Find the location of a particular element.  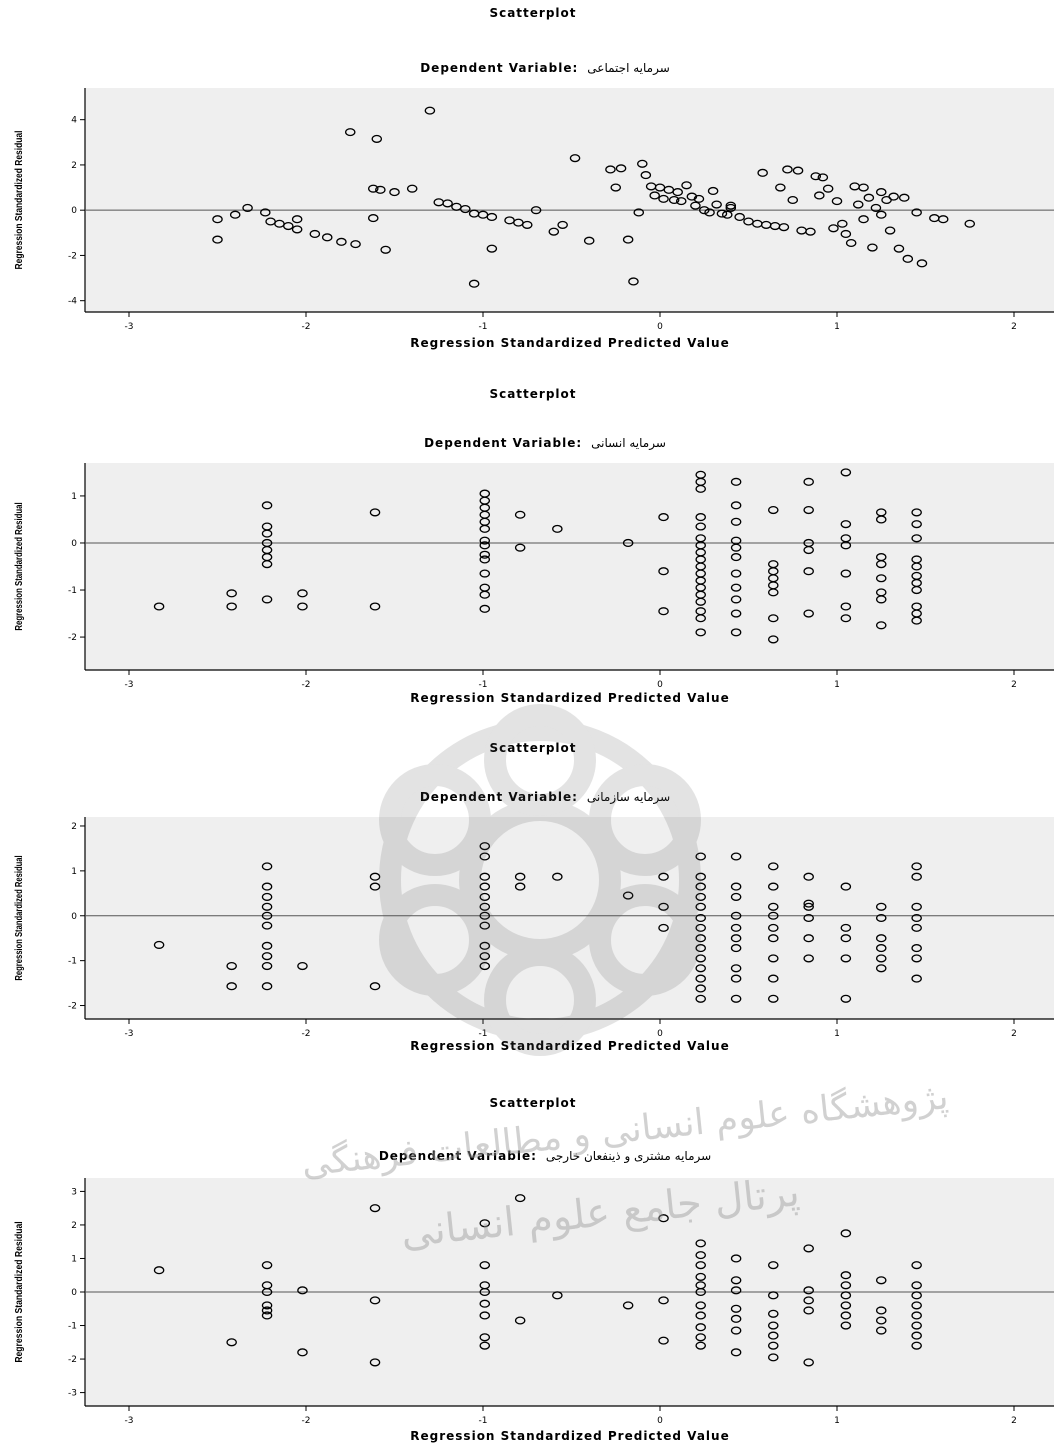

y-tick-label: 3 is located at coordinates (74, 1192).